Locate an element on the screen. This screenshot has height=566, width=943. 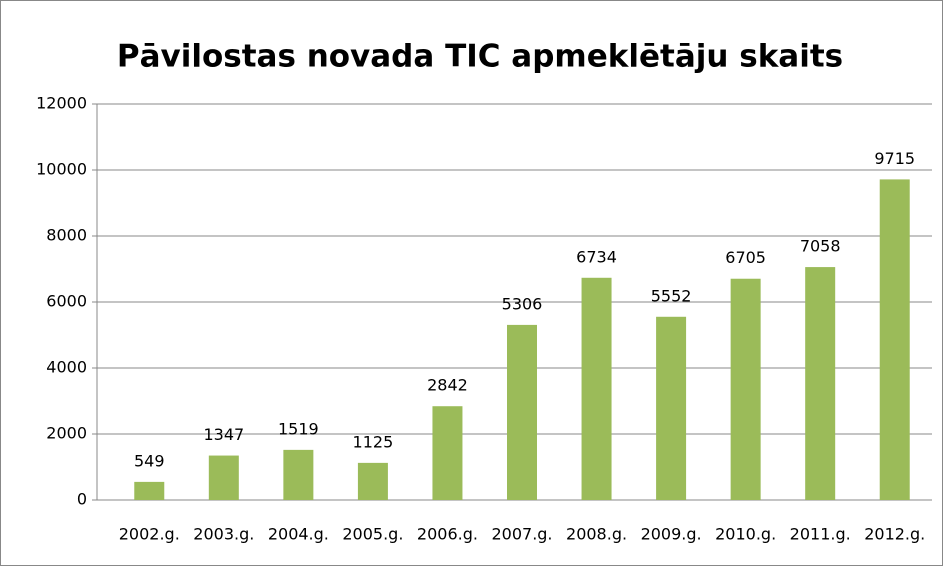
data-label: 6734 is located at coordinates (596, 256).